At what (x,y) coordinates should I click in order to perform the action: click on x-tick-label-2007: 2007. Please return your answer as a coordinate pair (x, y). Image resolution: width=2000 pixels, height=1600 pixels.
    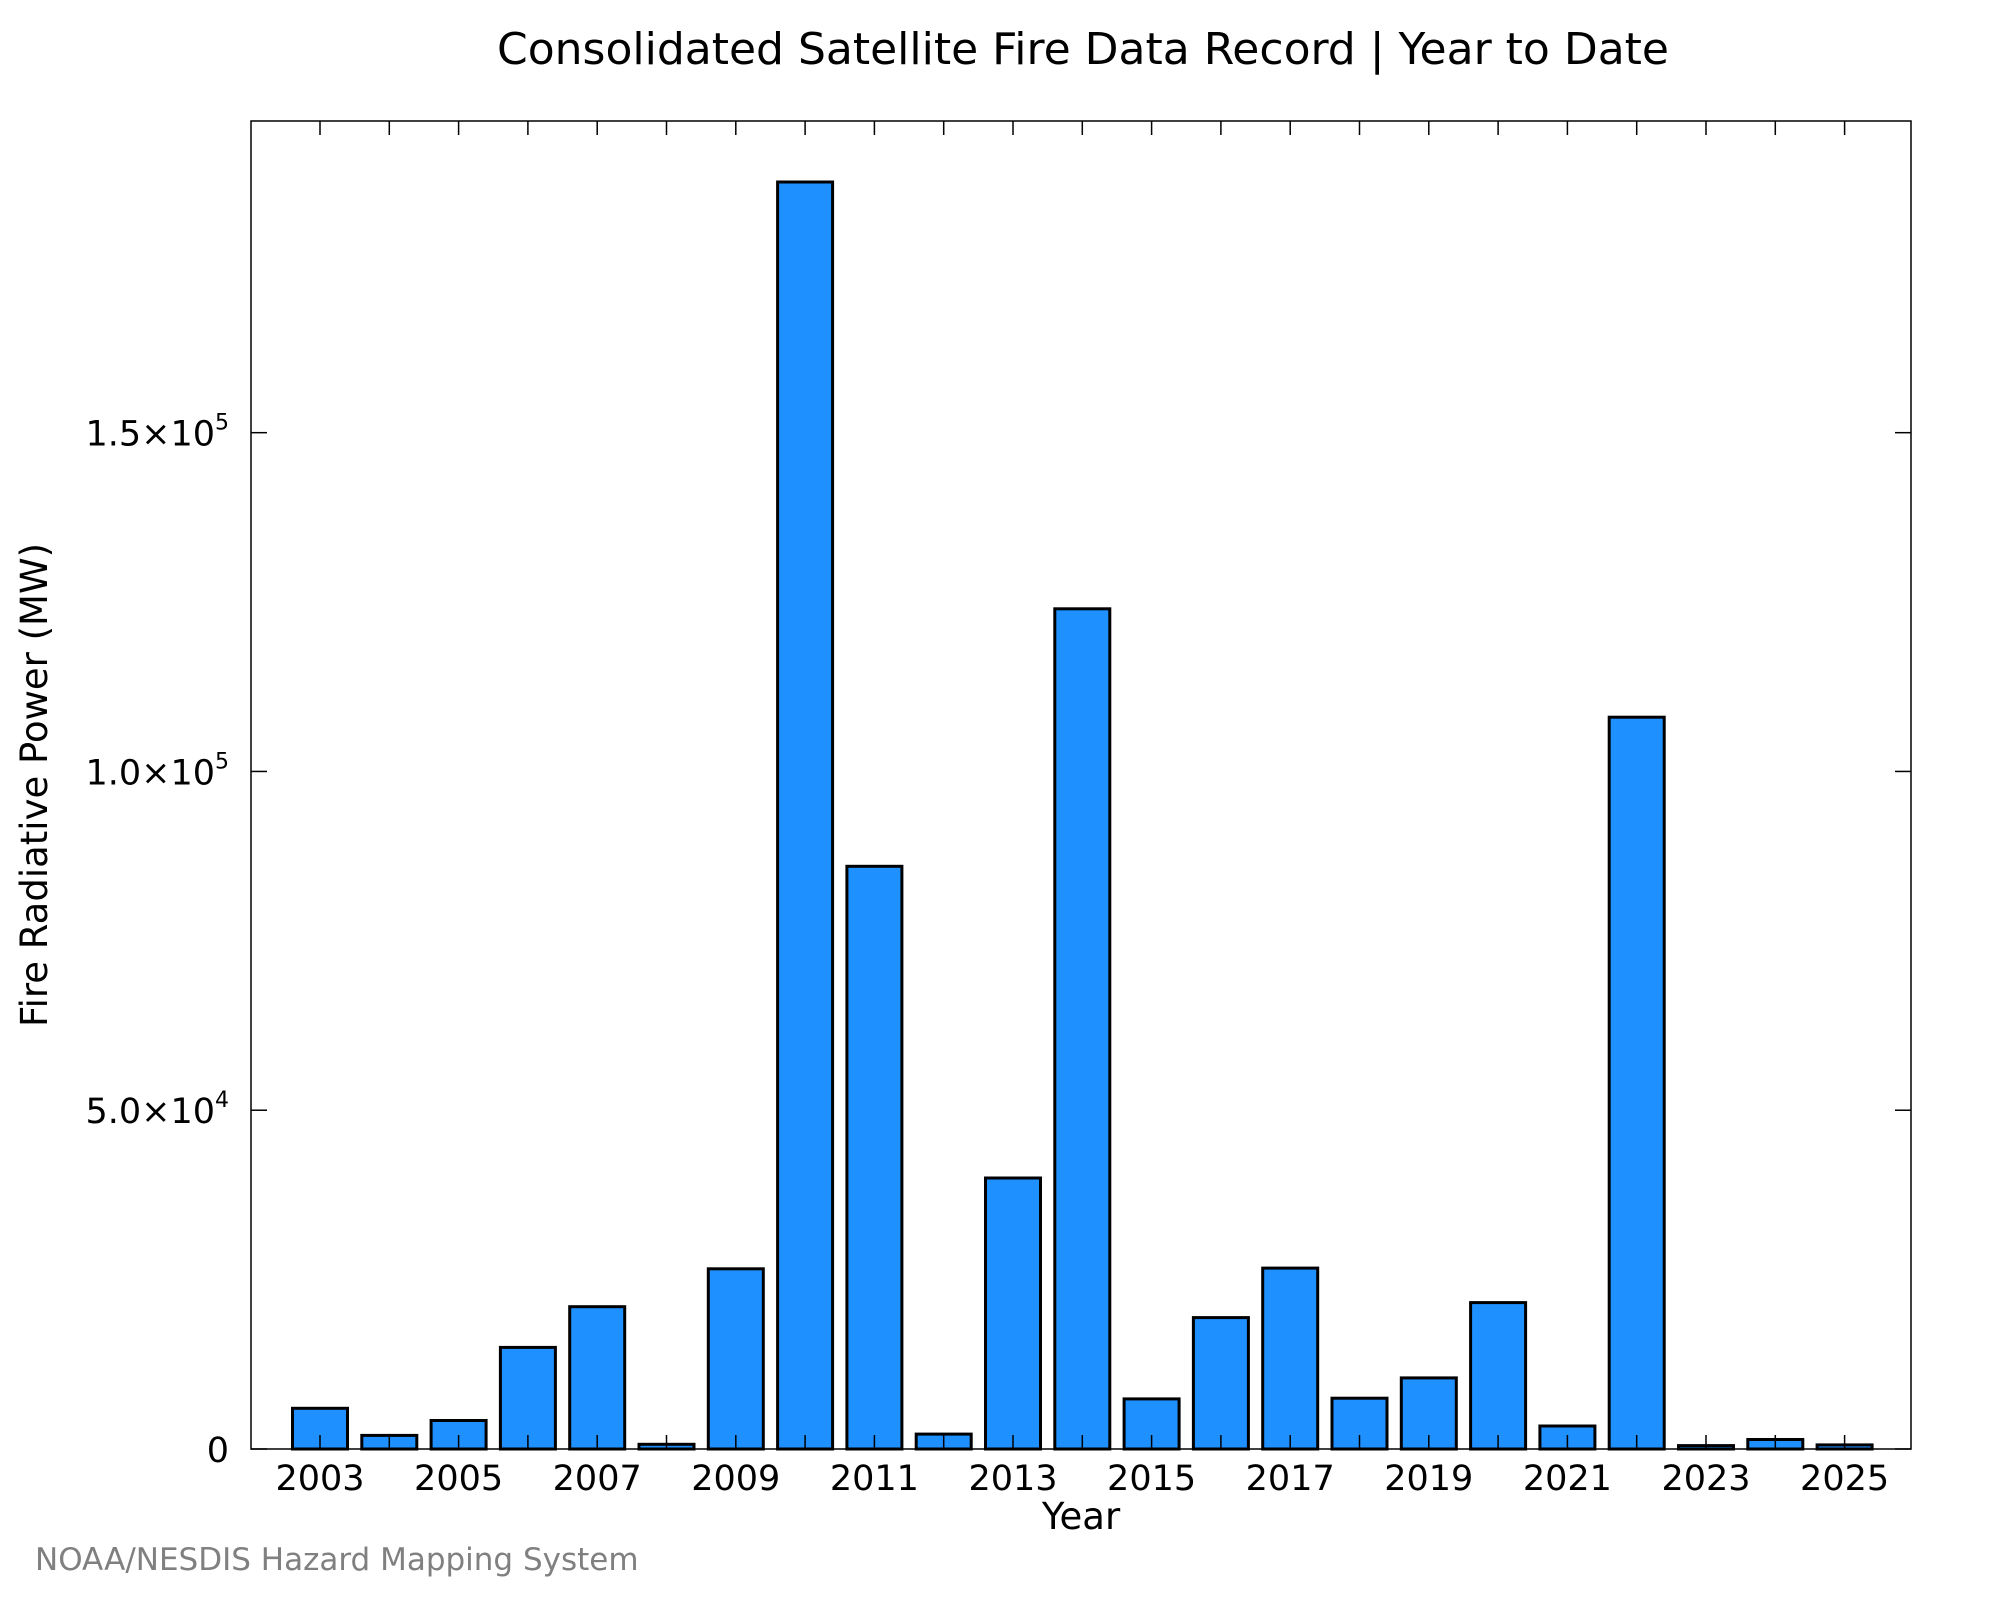
    Looking at the image, I should click on (597, 1479).